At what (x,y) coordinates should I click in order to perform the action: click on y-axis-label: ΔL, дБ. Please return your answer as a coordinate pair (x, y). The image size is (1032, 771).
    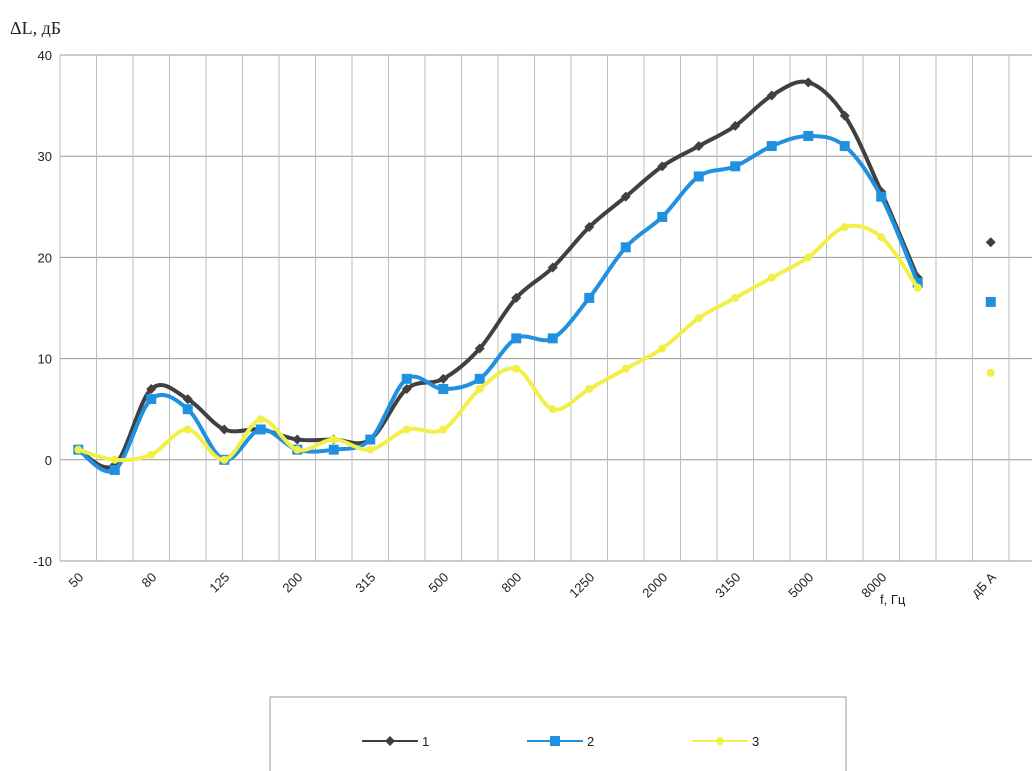
    Looking at the image, I should click on (35, 28).